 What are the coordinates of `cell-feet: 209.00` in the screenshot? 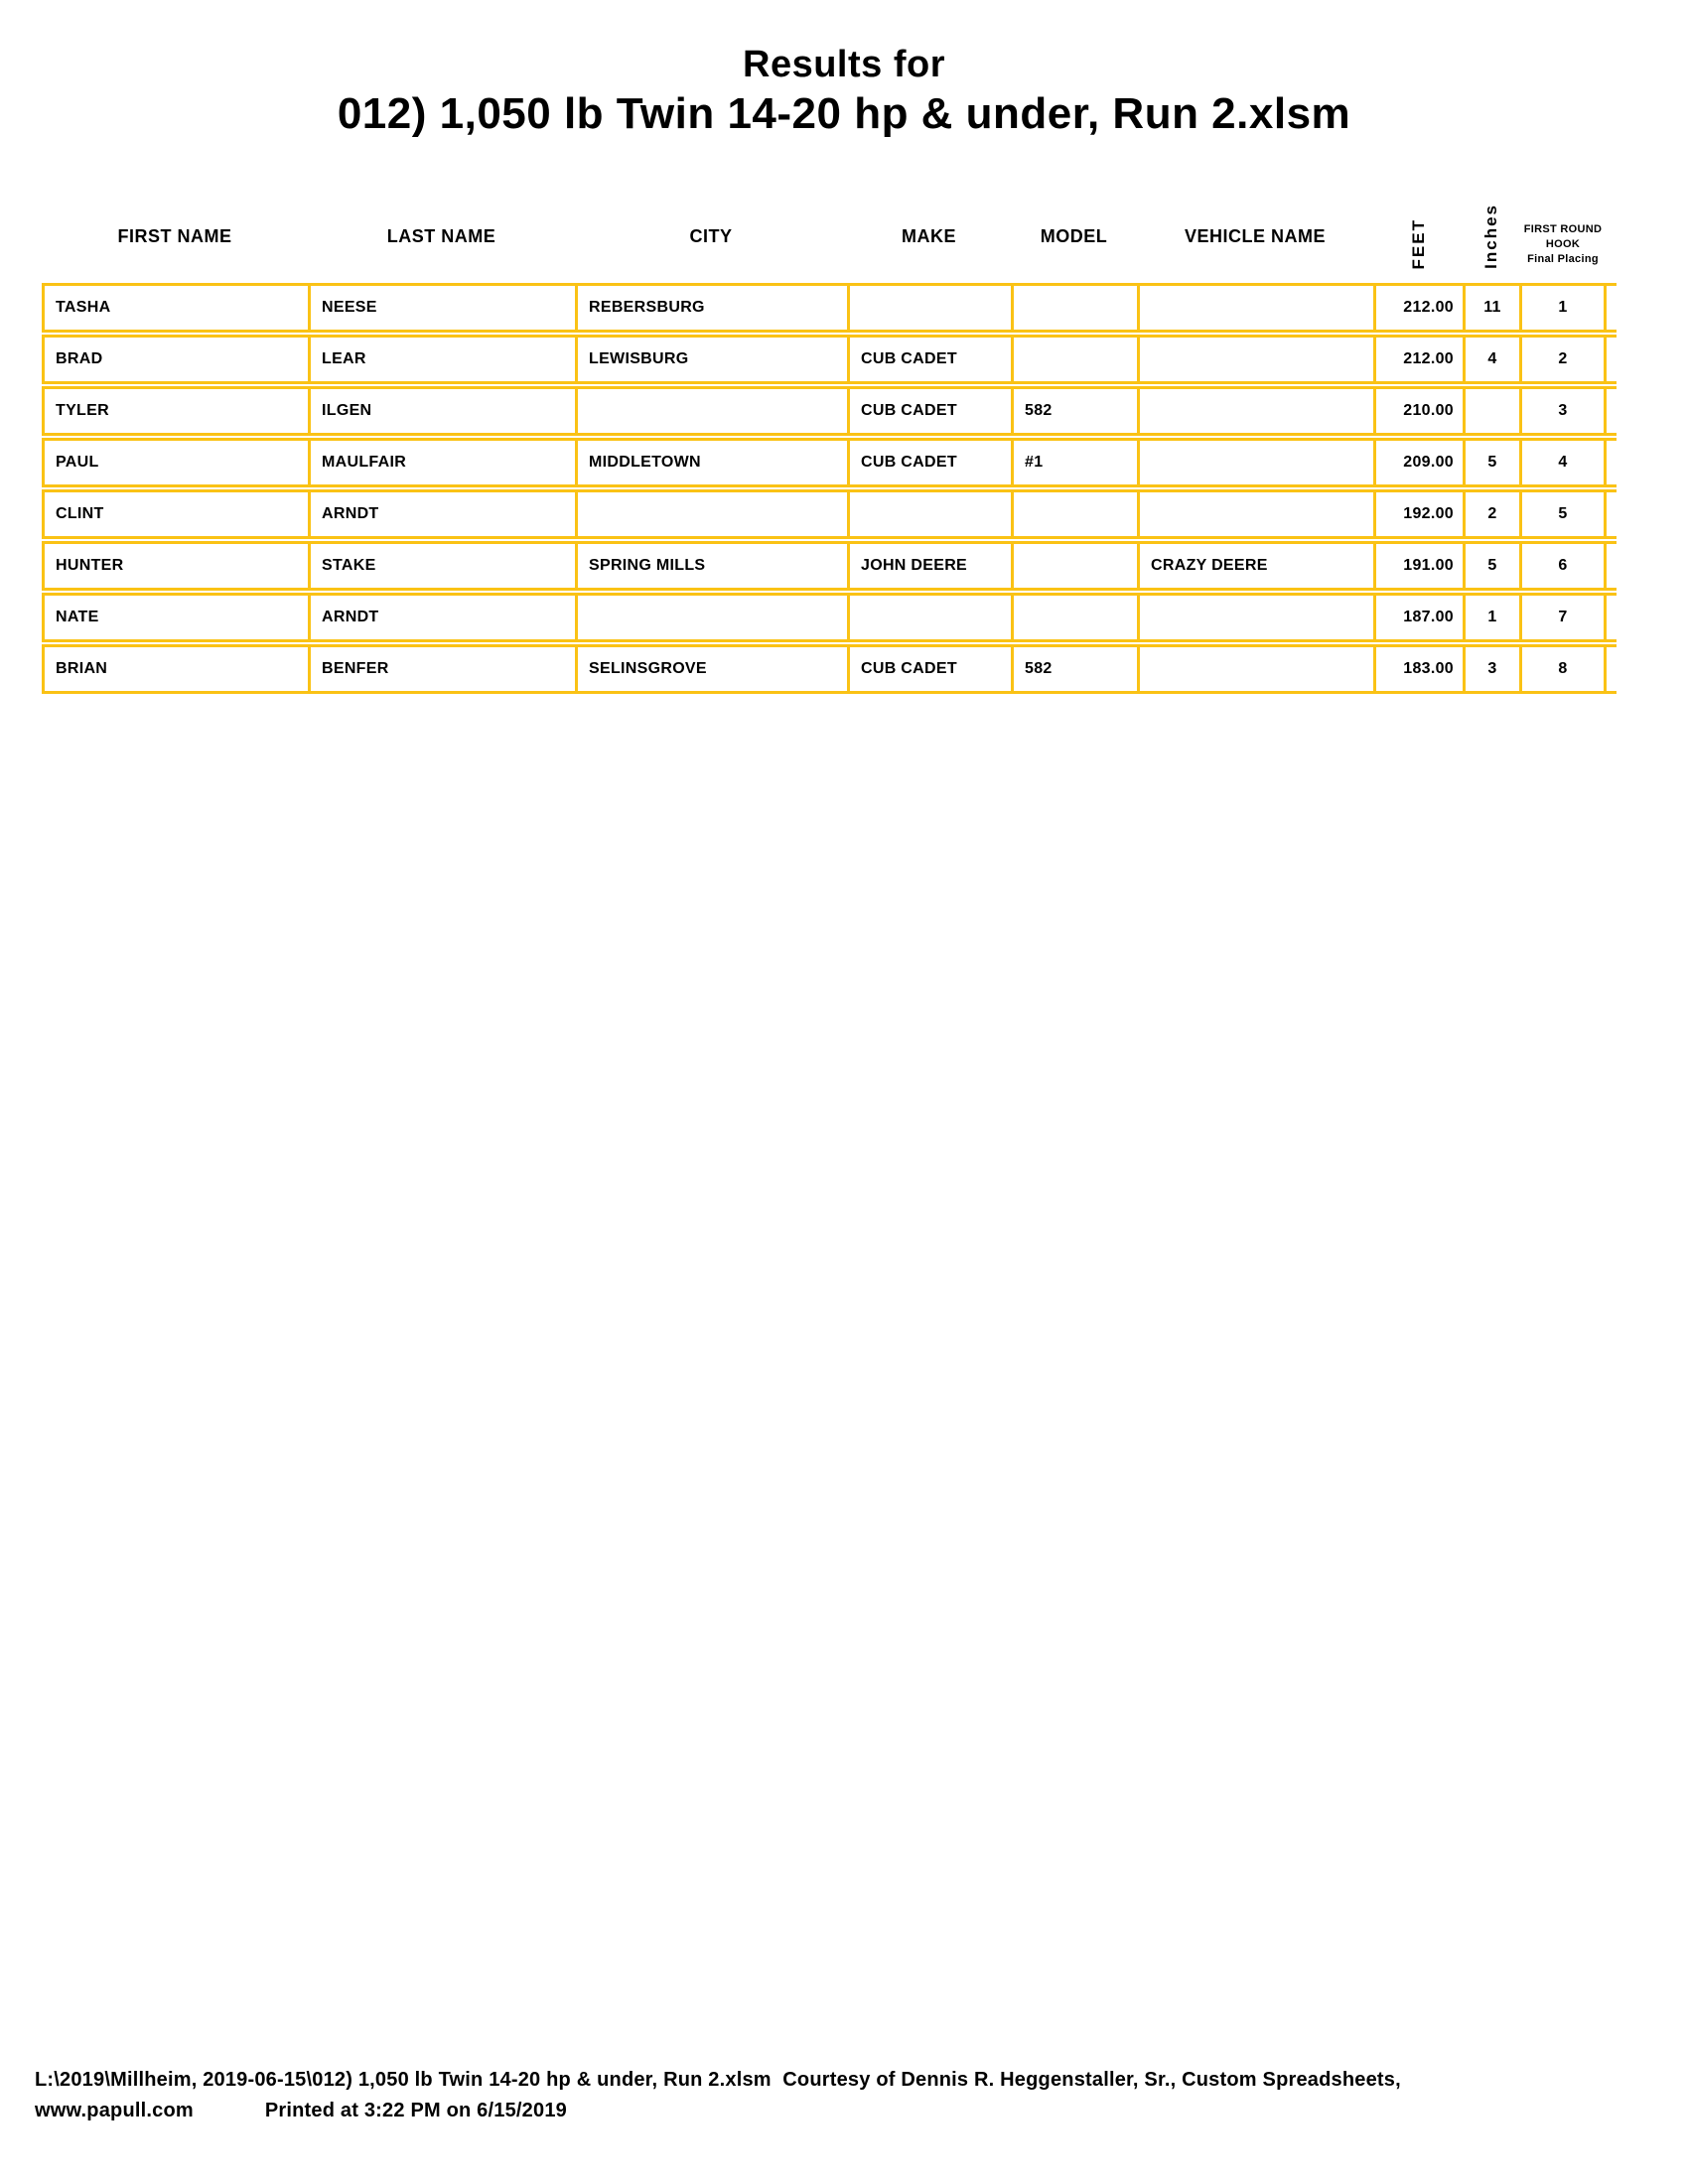 It's located at (1421, 462).